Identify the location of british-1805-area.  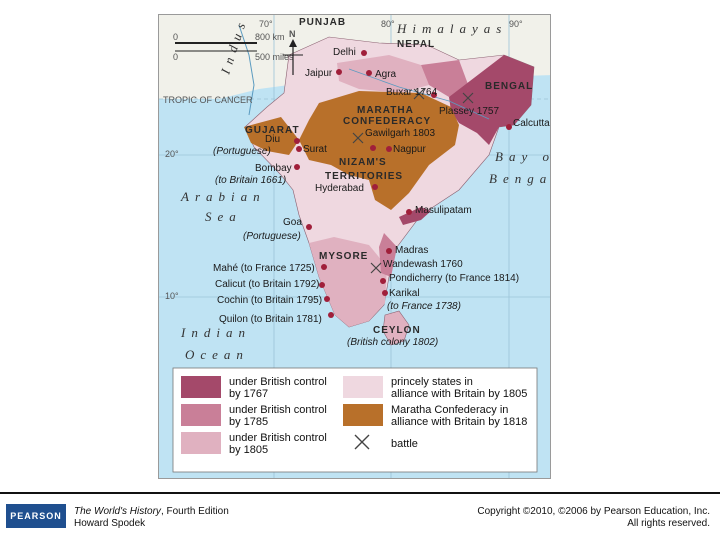
(383, 74).